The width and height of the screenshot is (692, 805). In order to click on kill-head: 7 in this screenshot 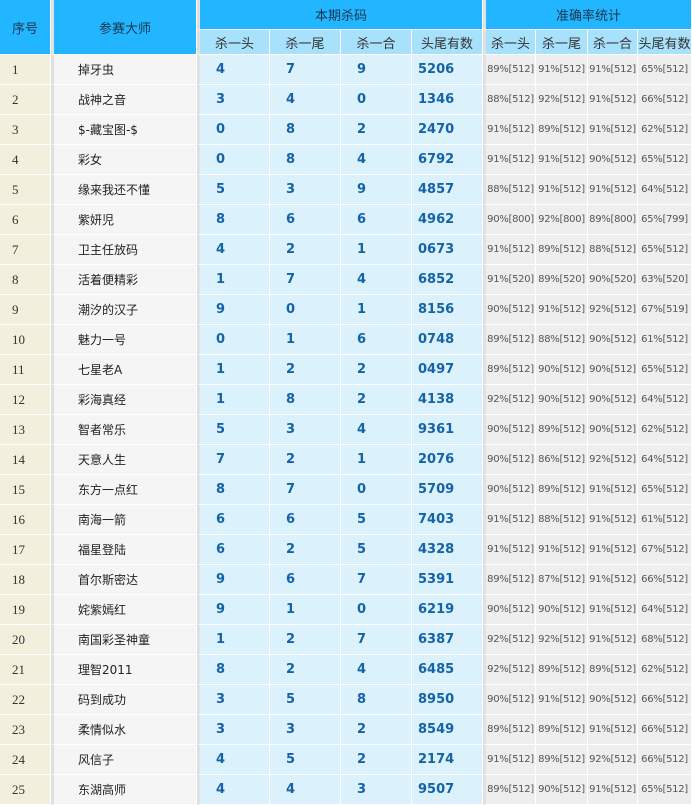, I will do `click(233, 460)`.